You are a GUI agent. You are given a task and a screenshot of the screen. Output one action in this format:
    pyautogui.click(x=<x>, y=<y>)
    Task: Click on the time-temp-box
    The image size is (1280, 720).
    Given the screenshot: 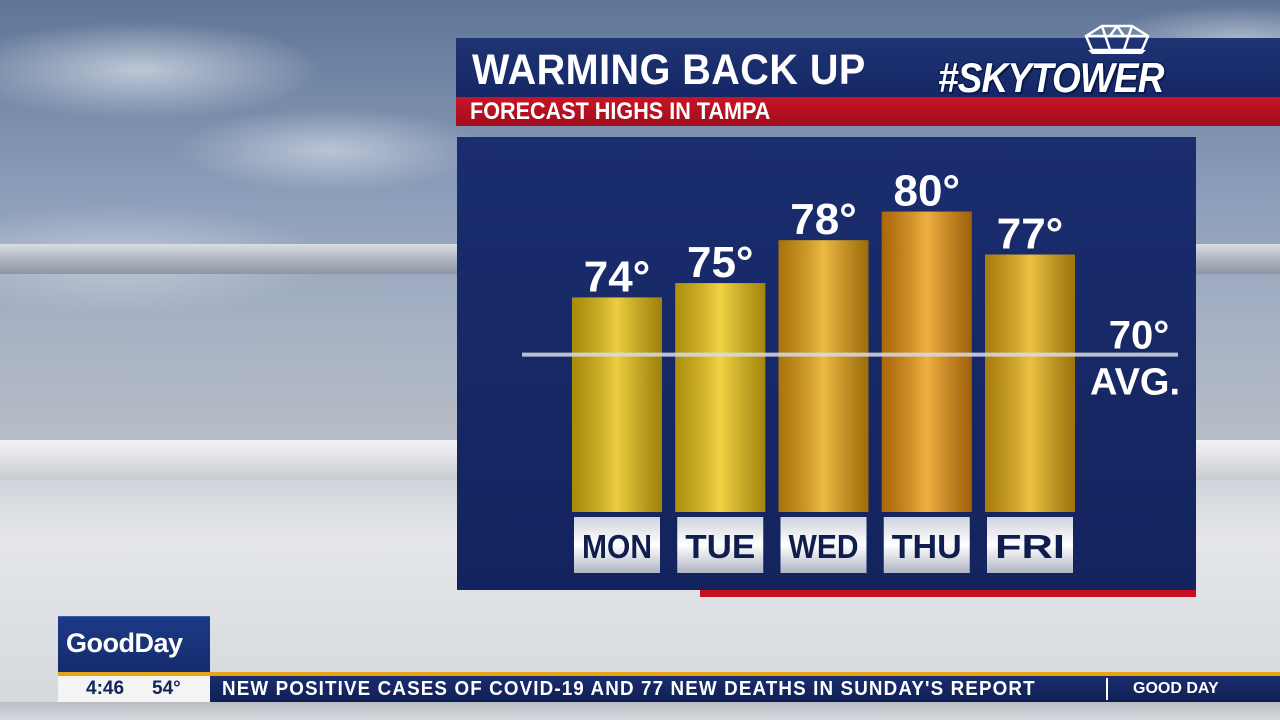 What is the action you would take?
    pyautogui.click(x=134, y=689)
    